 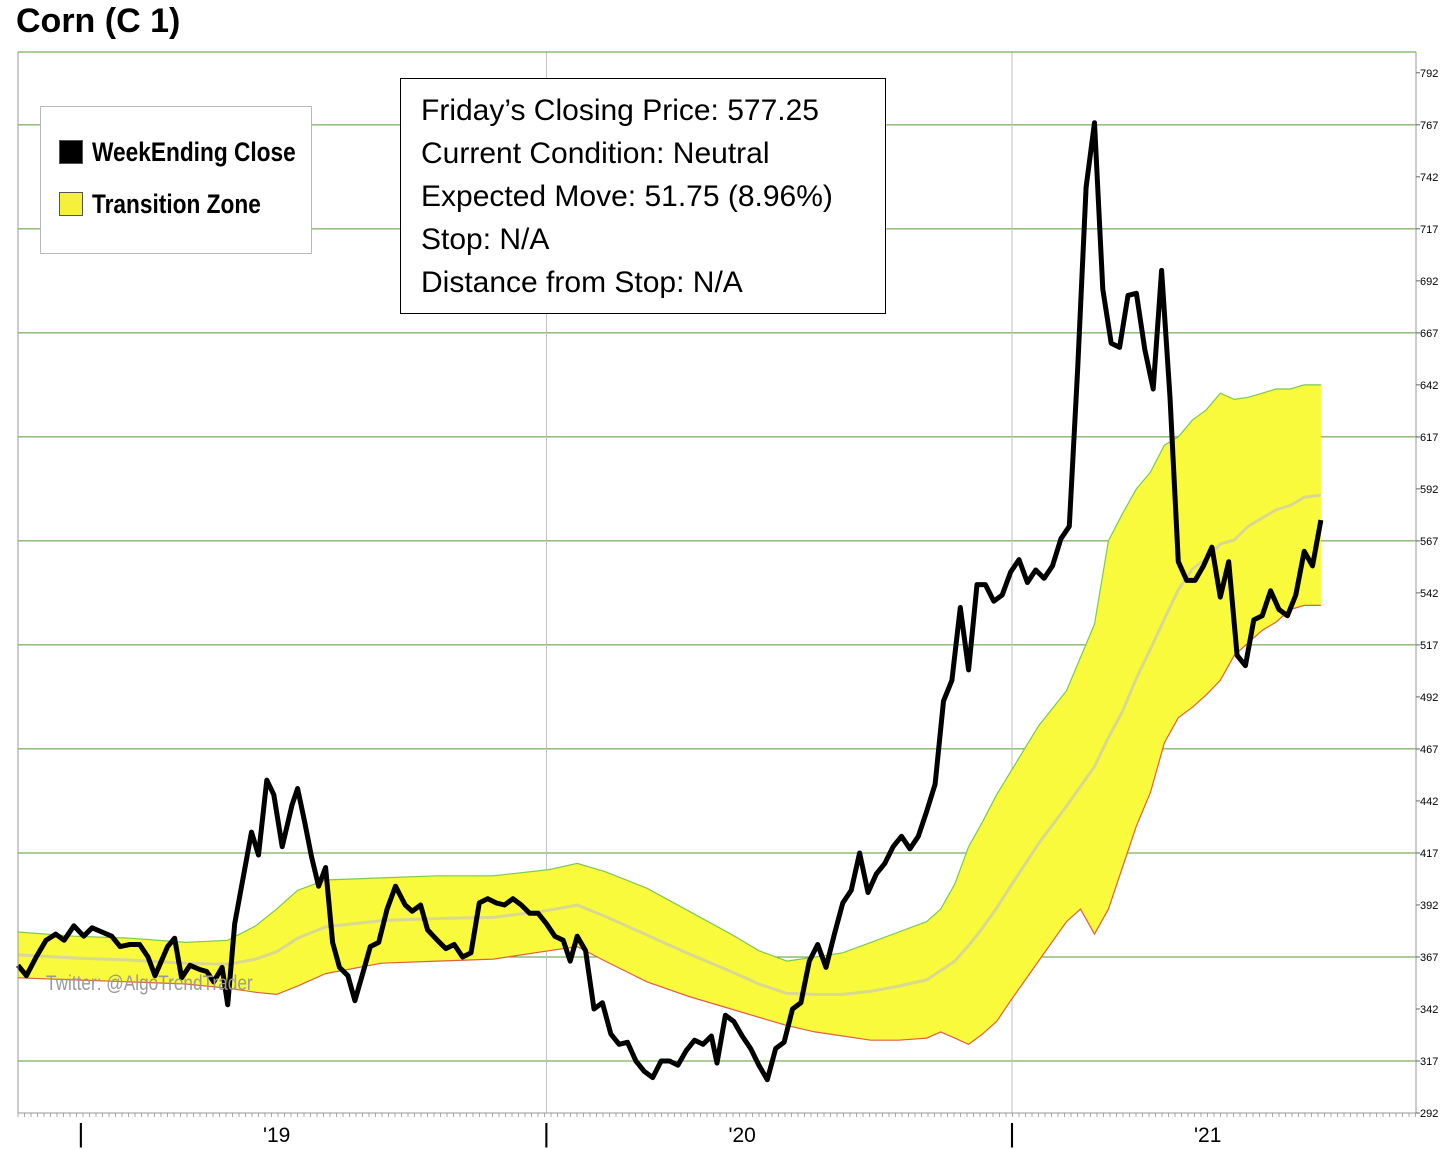 What do you see at coordinates (1429, 698) in the screenshot?
I see `y-tick-label: 492` at bounding box center [1429, 698].